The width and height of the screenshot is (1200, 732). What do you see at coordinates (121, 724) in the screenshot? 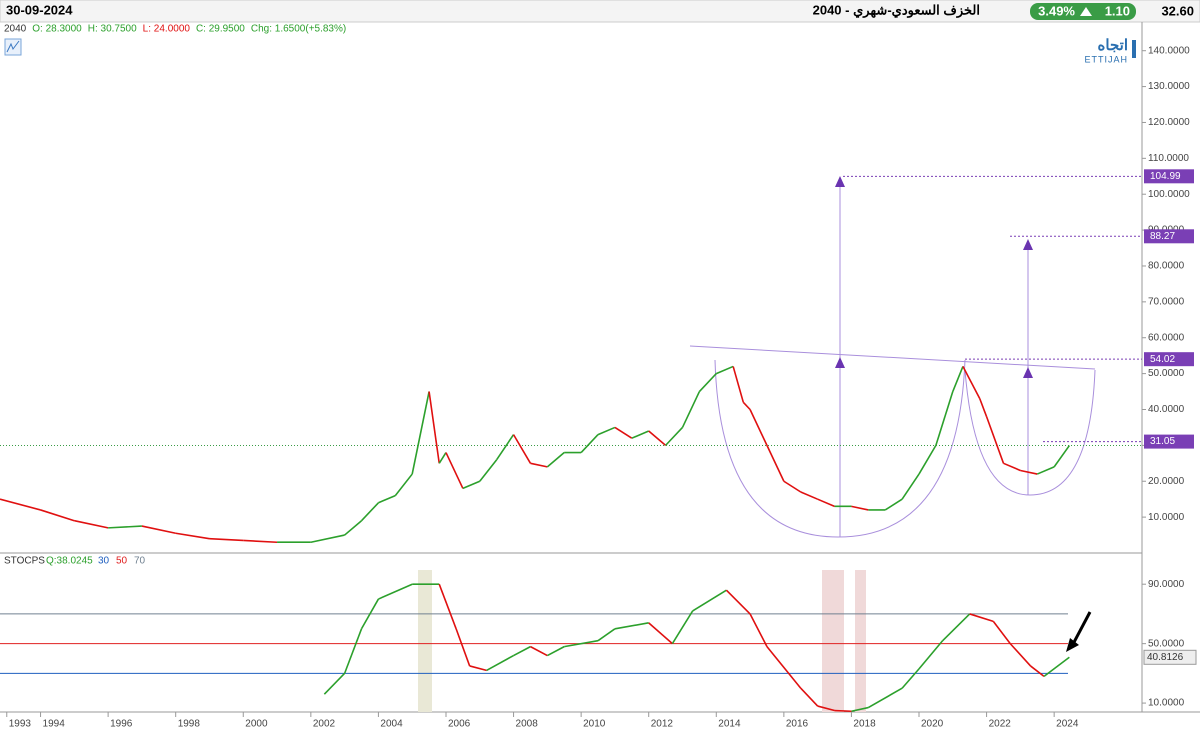
I see `x-tick-label: 1996` at bounding box center [121, 724].